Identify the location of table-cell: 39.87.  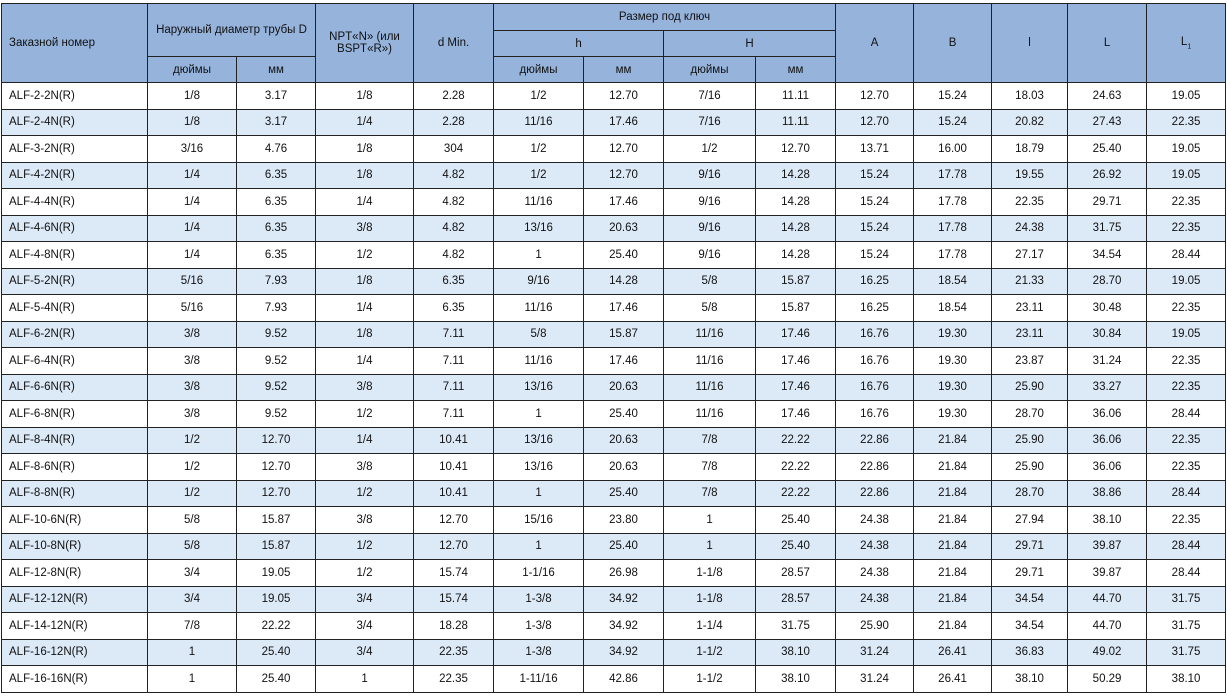
(1107, 546).